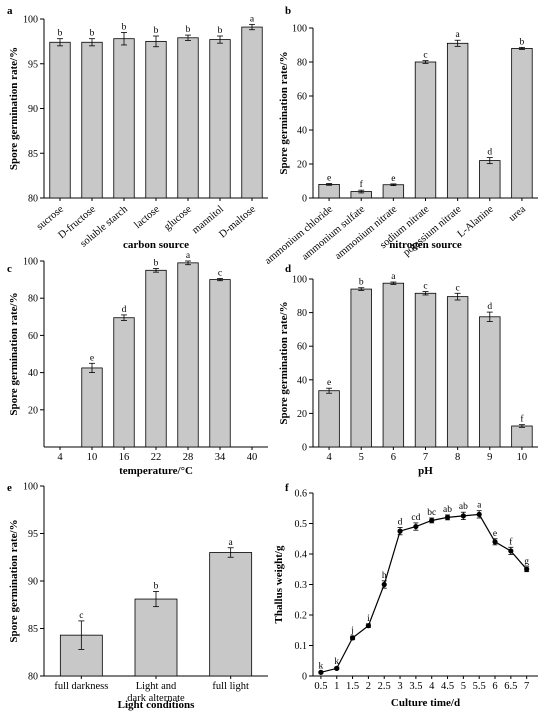 This screenshot has width=550, height=721. I want to click on category-label: urea, so click(517, 214).